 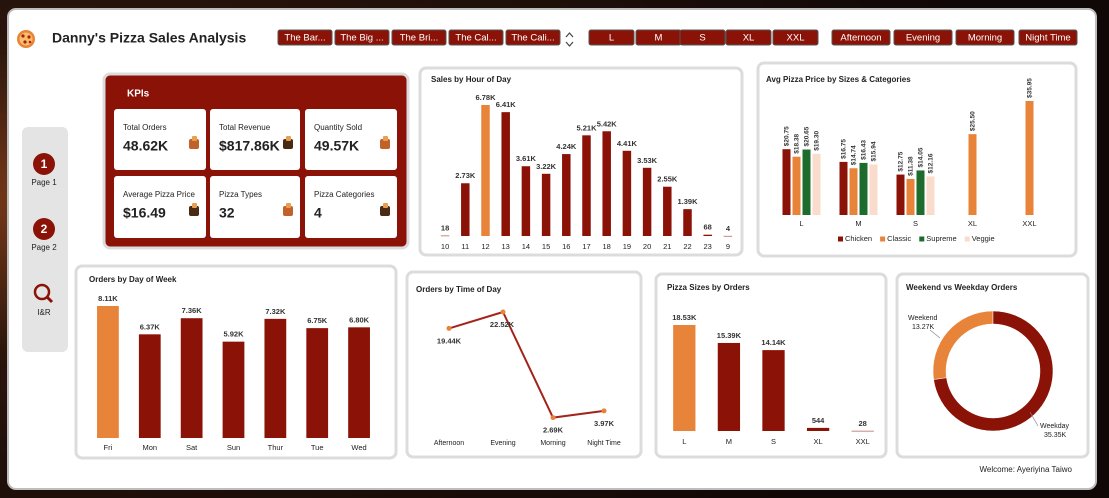 I want to click on slice-value: 13.27K, so click(x=923, y=327).